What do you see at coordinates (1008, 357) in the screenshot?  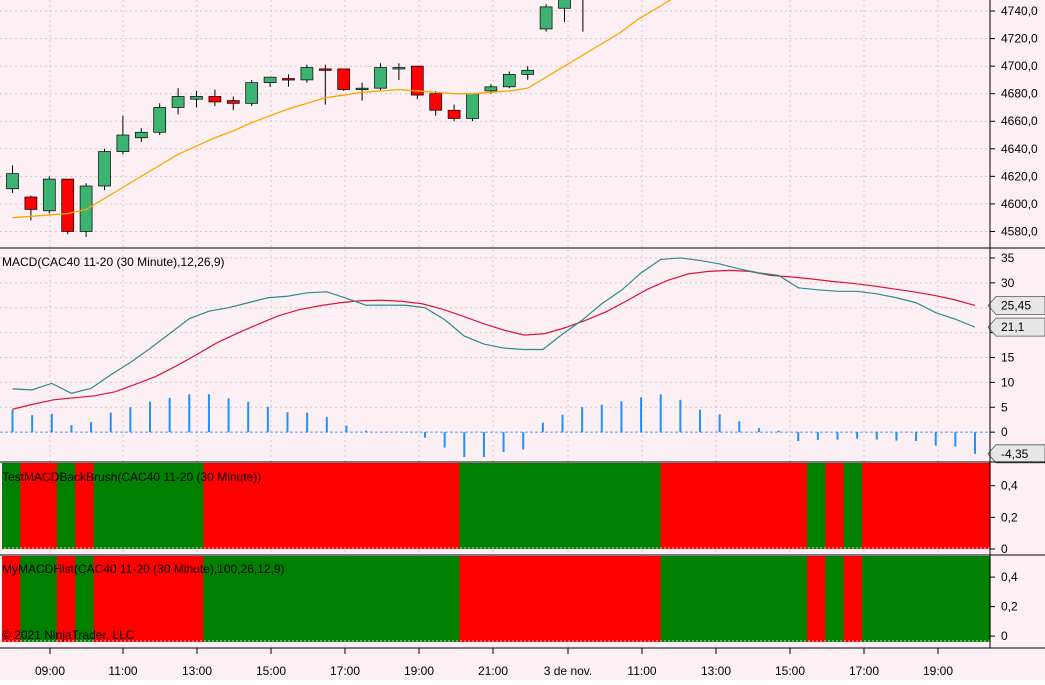 I see `macd-tick-label: 15` at bounding box center [1008, 357].